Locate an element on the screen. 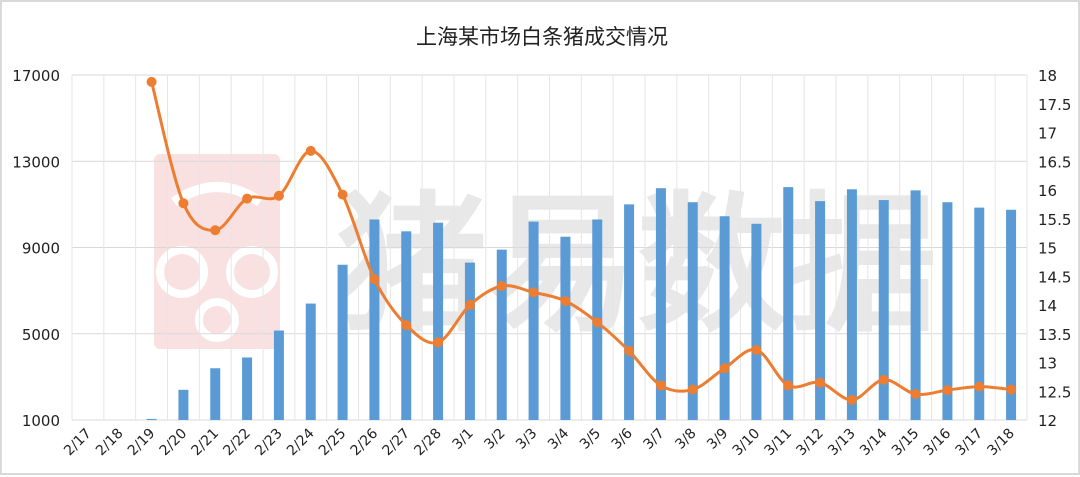 This screenshot has width=1080, height=477. x-tick-label: 2/18 is located at coordinates (110, 443).